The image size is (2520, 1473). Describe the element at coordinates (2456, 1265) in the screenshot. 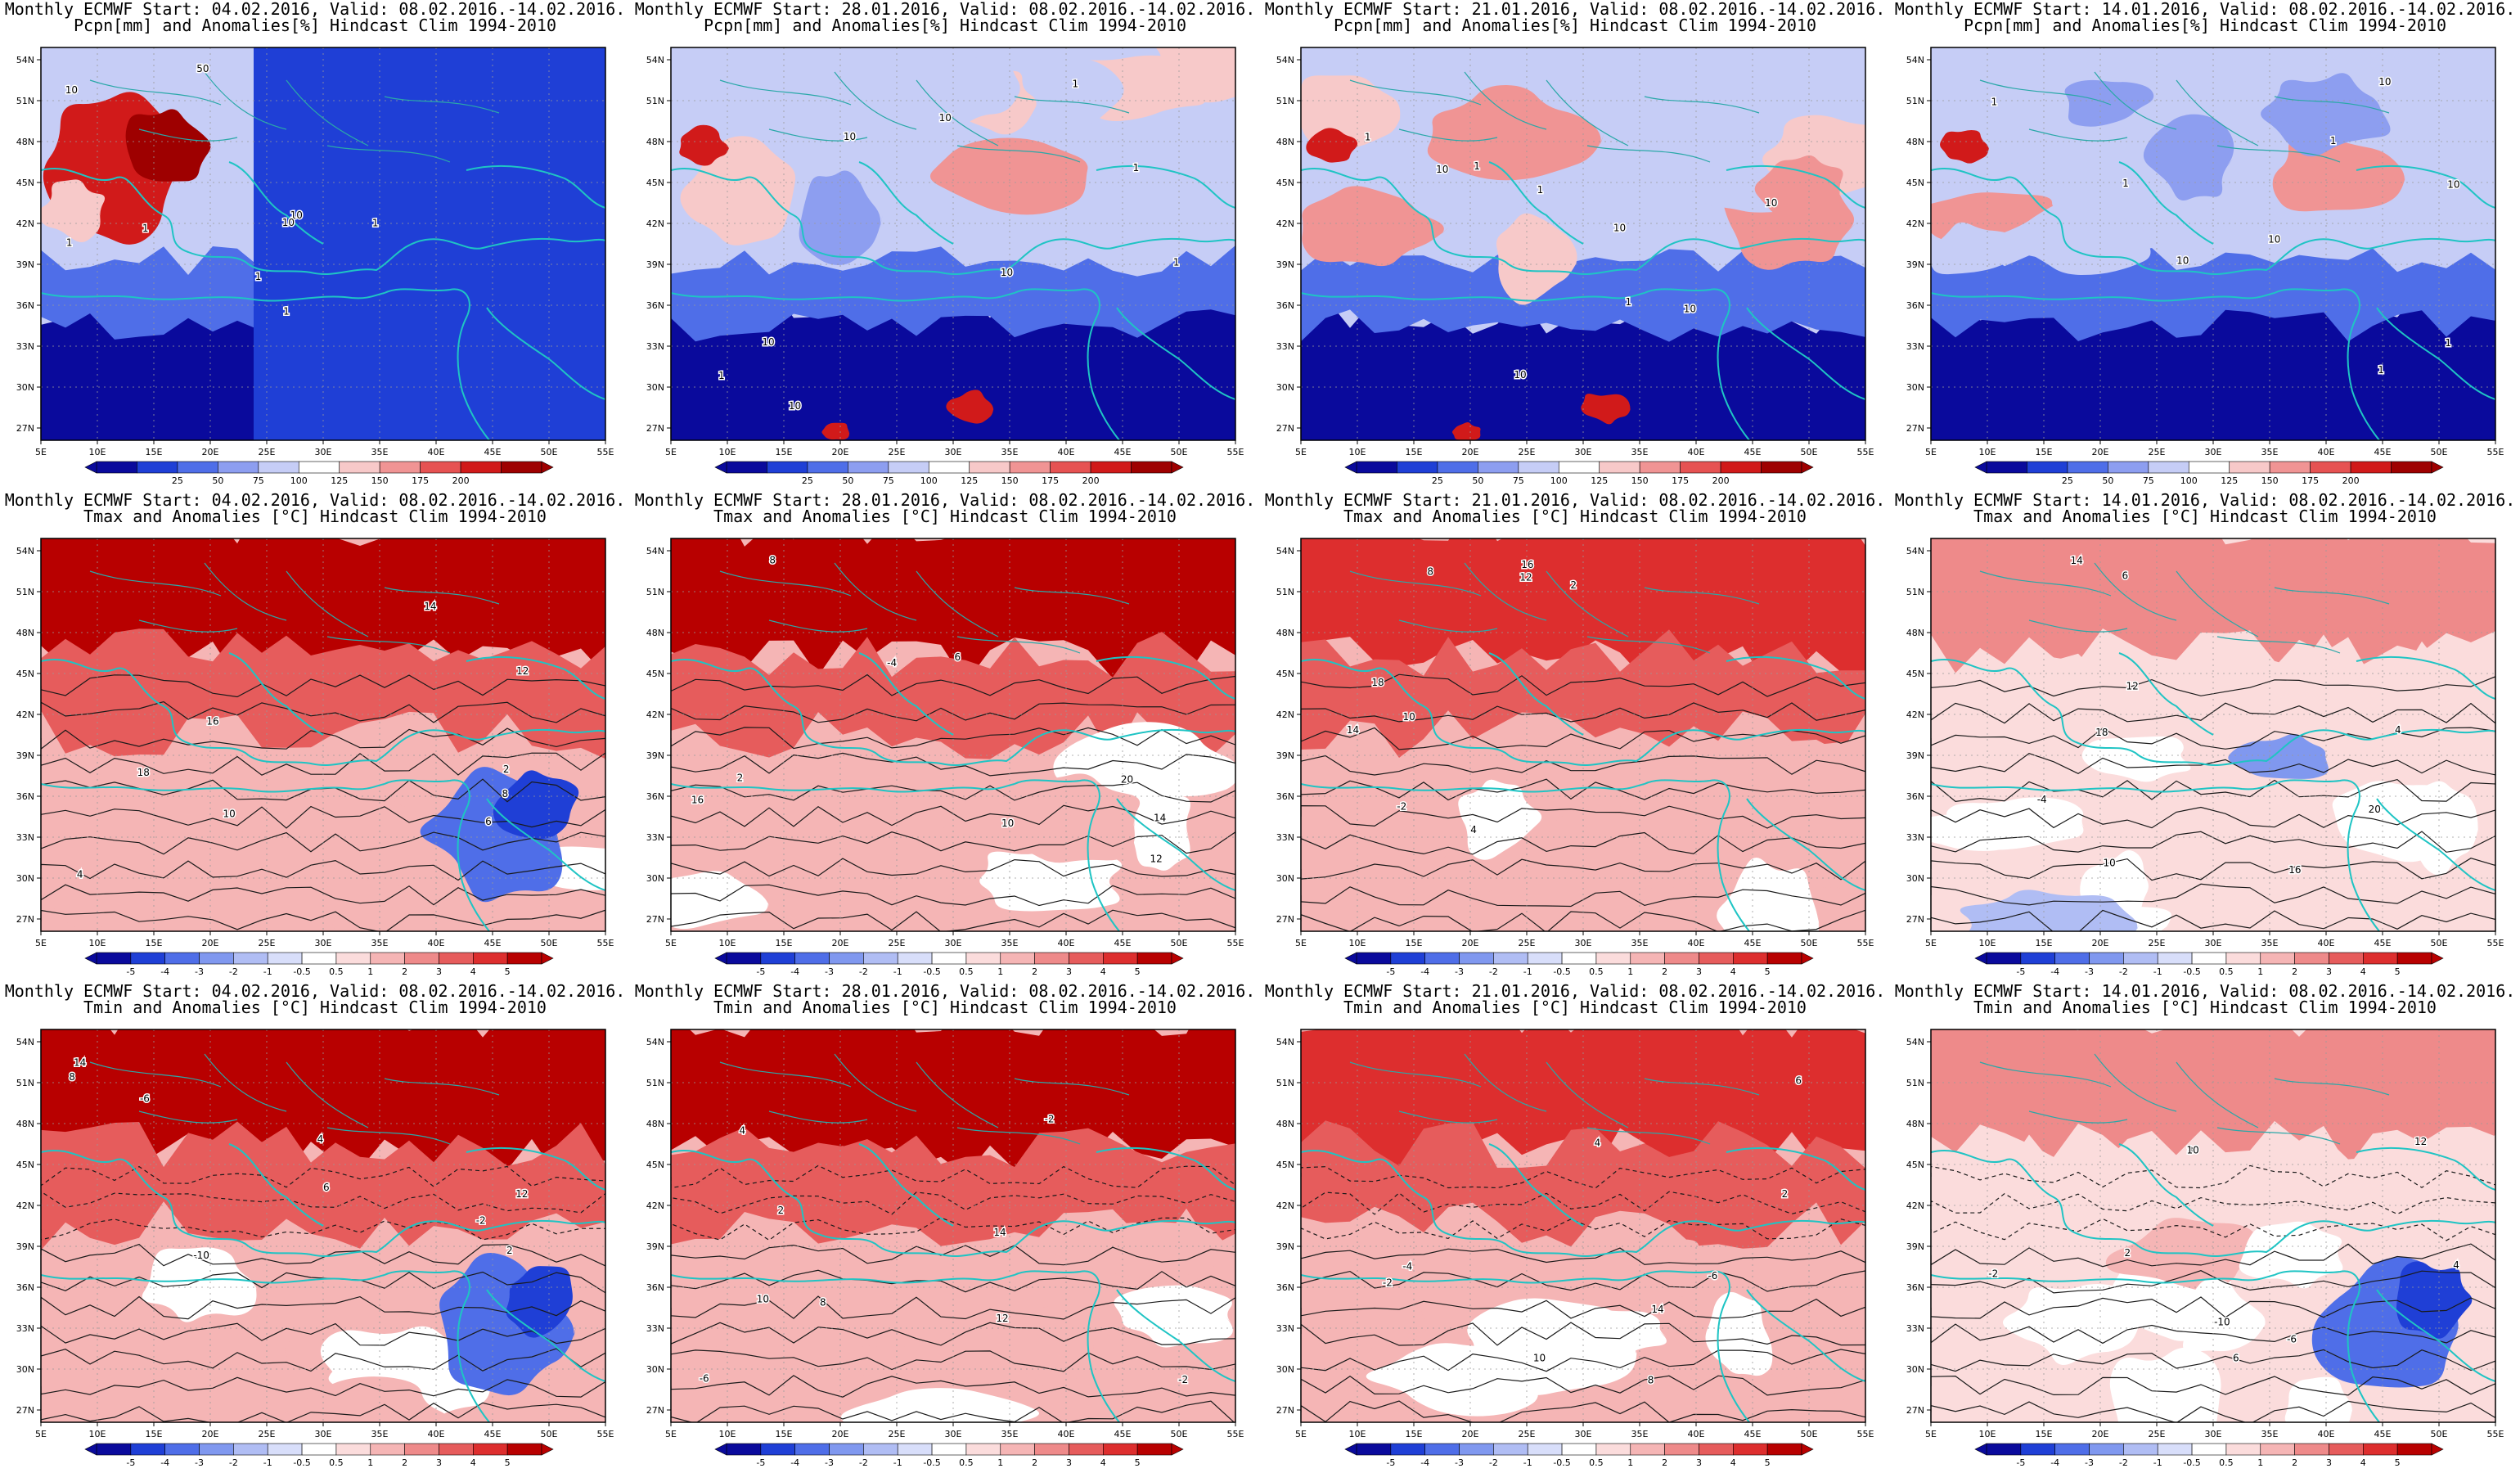

I see `contour-label: 4` at that location.